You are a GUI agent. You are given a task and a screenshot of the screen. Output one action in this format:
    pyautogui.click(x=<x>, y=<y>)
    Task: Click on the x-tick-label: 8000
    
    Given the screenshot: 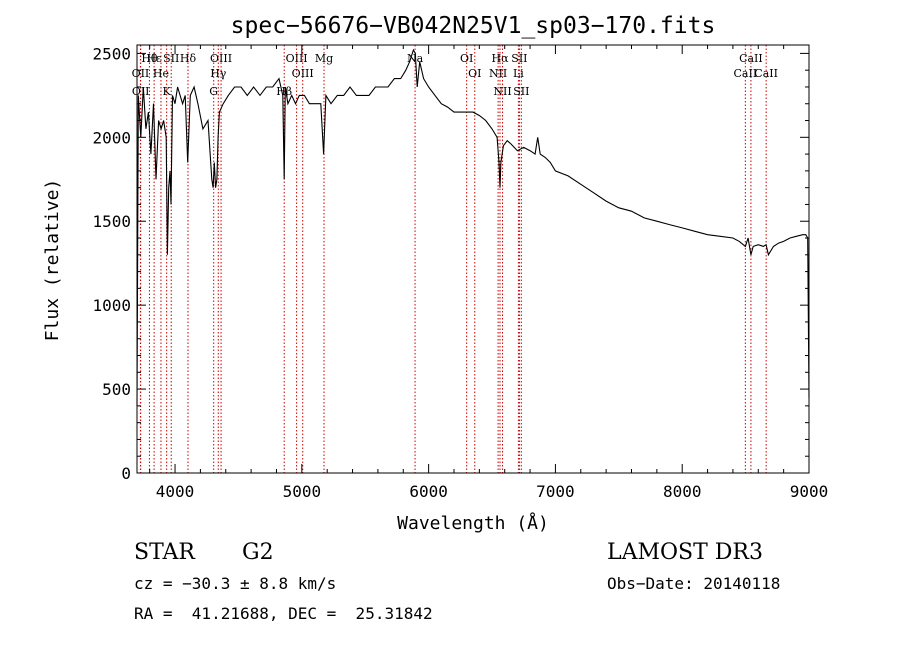 What is the action you would take?
    pyautogui.click(x=682, y=491)
    